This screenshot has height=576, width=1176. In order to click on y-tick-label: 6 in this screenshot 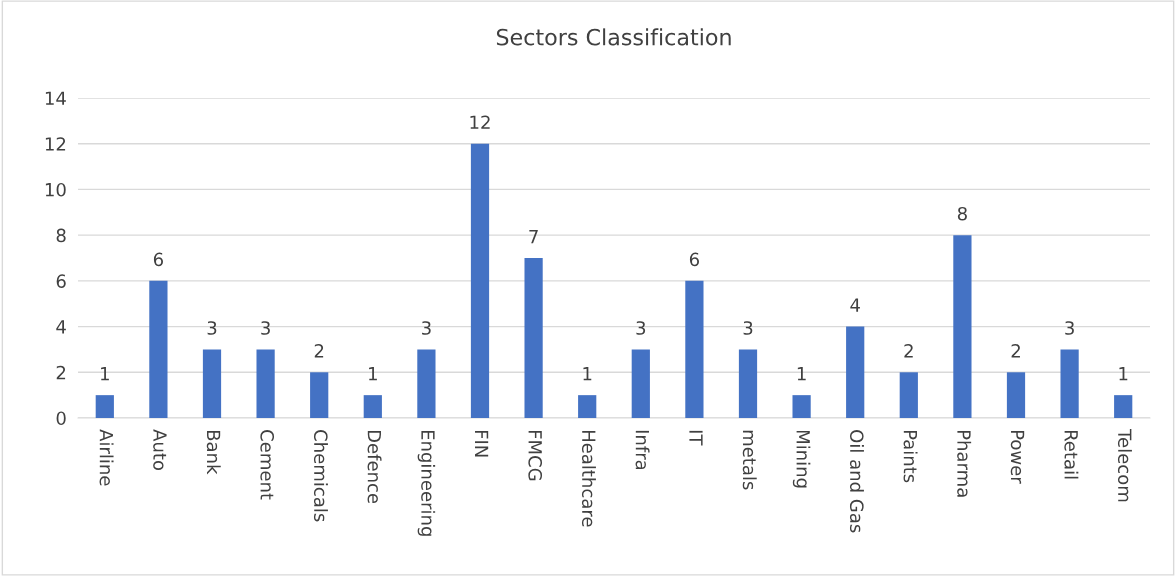, I will do `click(61, 281)`.